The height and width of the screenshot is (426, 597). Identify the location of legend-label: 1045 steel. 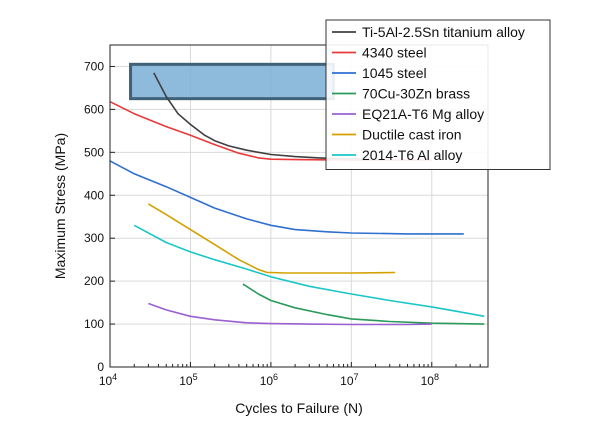
(394, 73).